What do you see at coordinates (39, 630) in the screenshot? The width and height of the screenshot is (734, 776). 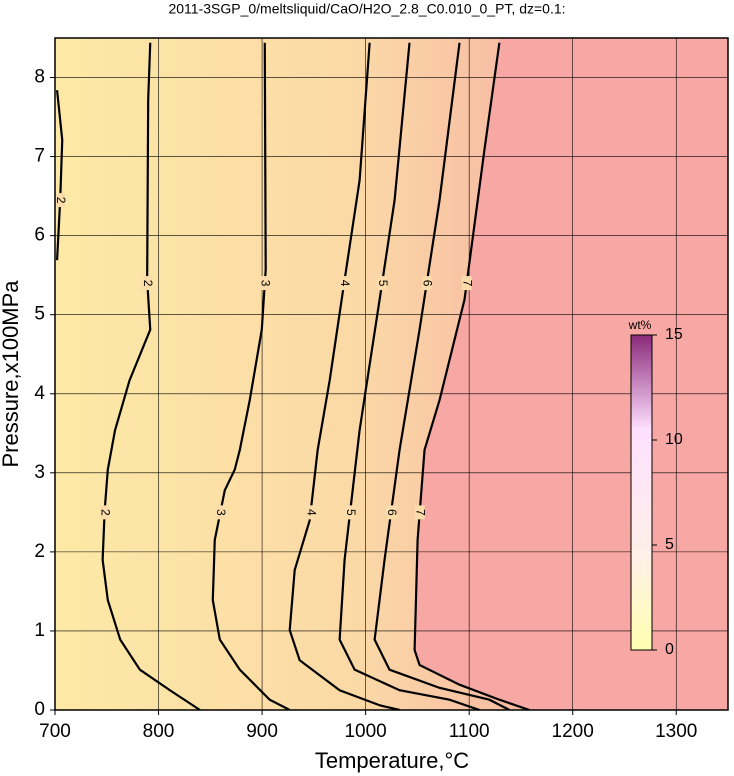 I see `y-tick-label: 1` at bounding box center [39, 630].